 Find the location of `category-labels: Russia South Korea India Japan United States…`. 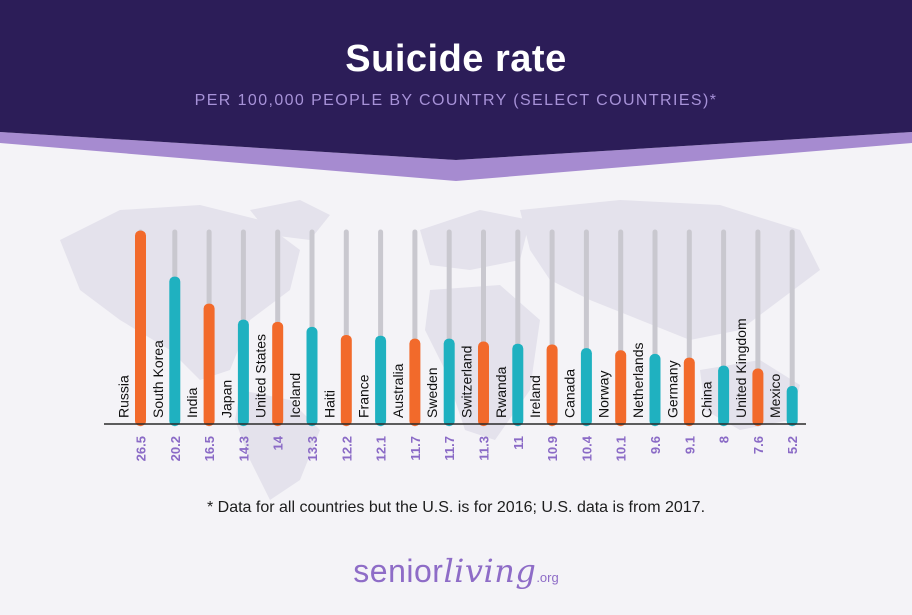

category-labels: Russia South Korea India Japan United States… is located at coordinates (450, 368).